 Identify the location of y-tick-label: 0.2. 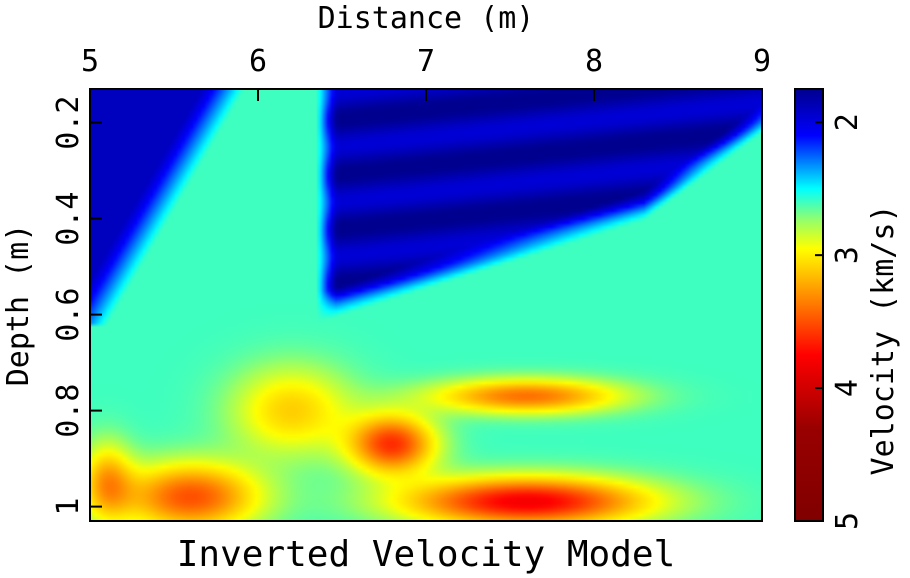
(68, 123).